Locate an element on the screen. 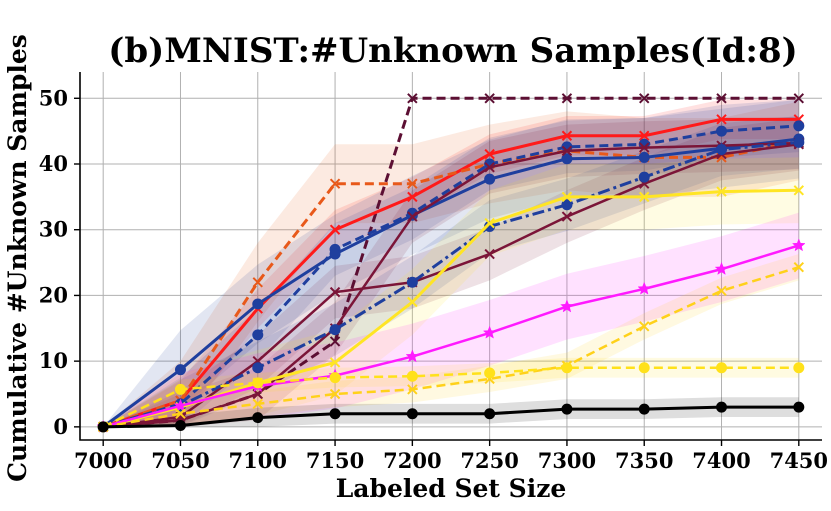 This screenshot has height=511, width=831. x-tick-label: 7350 is located at coordinates (644, 460).